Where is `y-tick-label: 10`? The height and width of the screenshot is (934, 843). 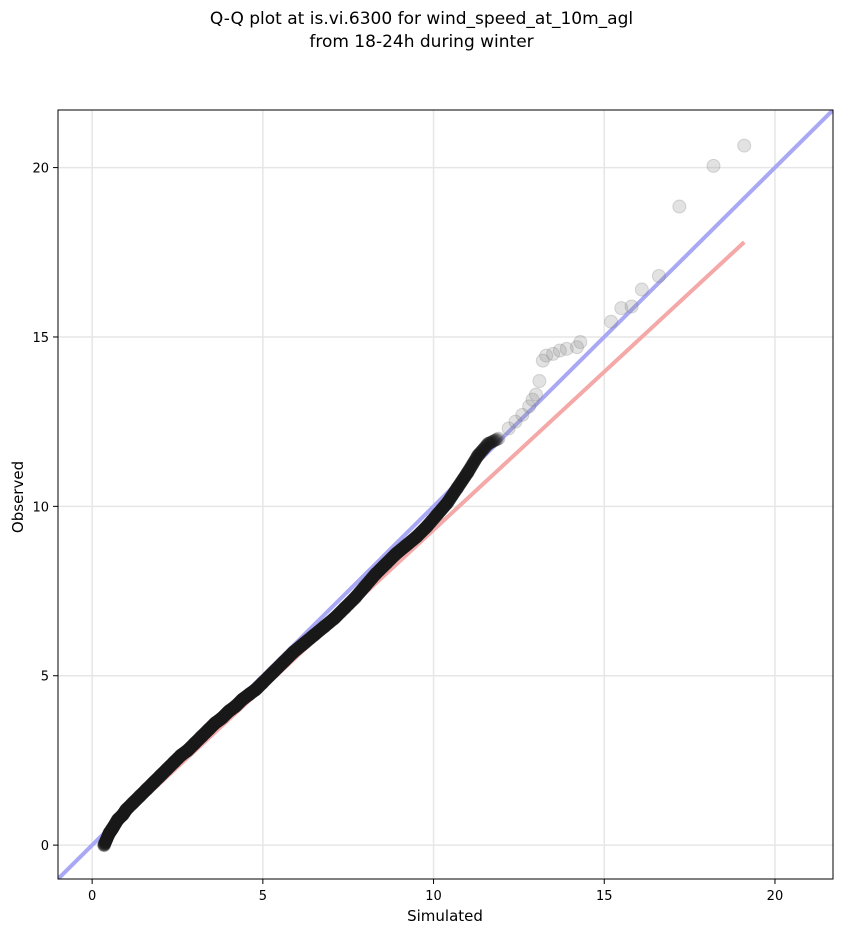 y-tick-label: 10 is located at coordinates (40, 507).